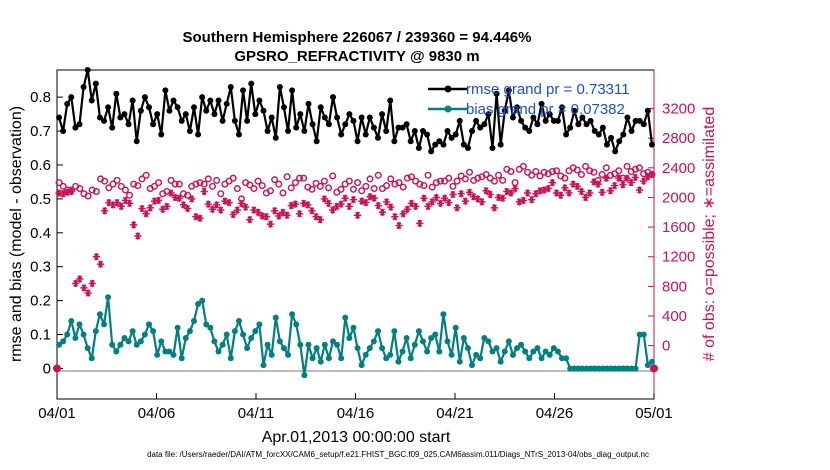 The height and width of the screenshot is (470, 830). I want to click on y-right-tick-label: 3200, so click(678, 109).